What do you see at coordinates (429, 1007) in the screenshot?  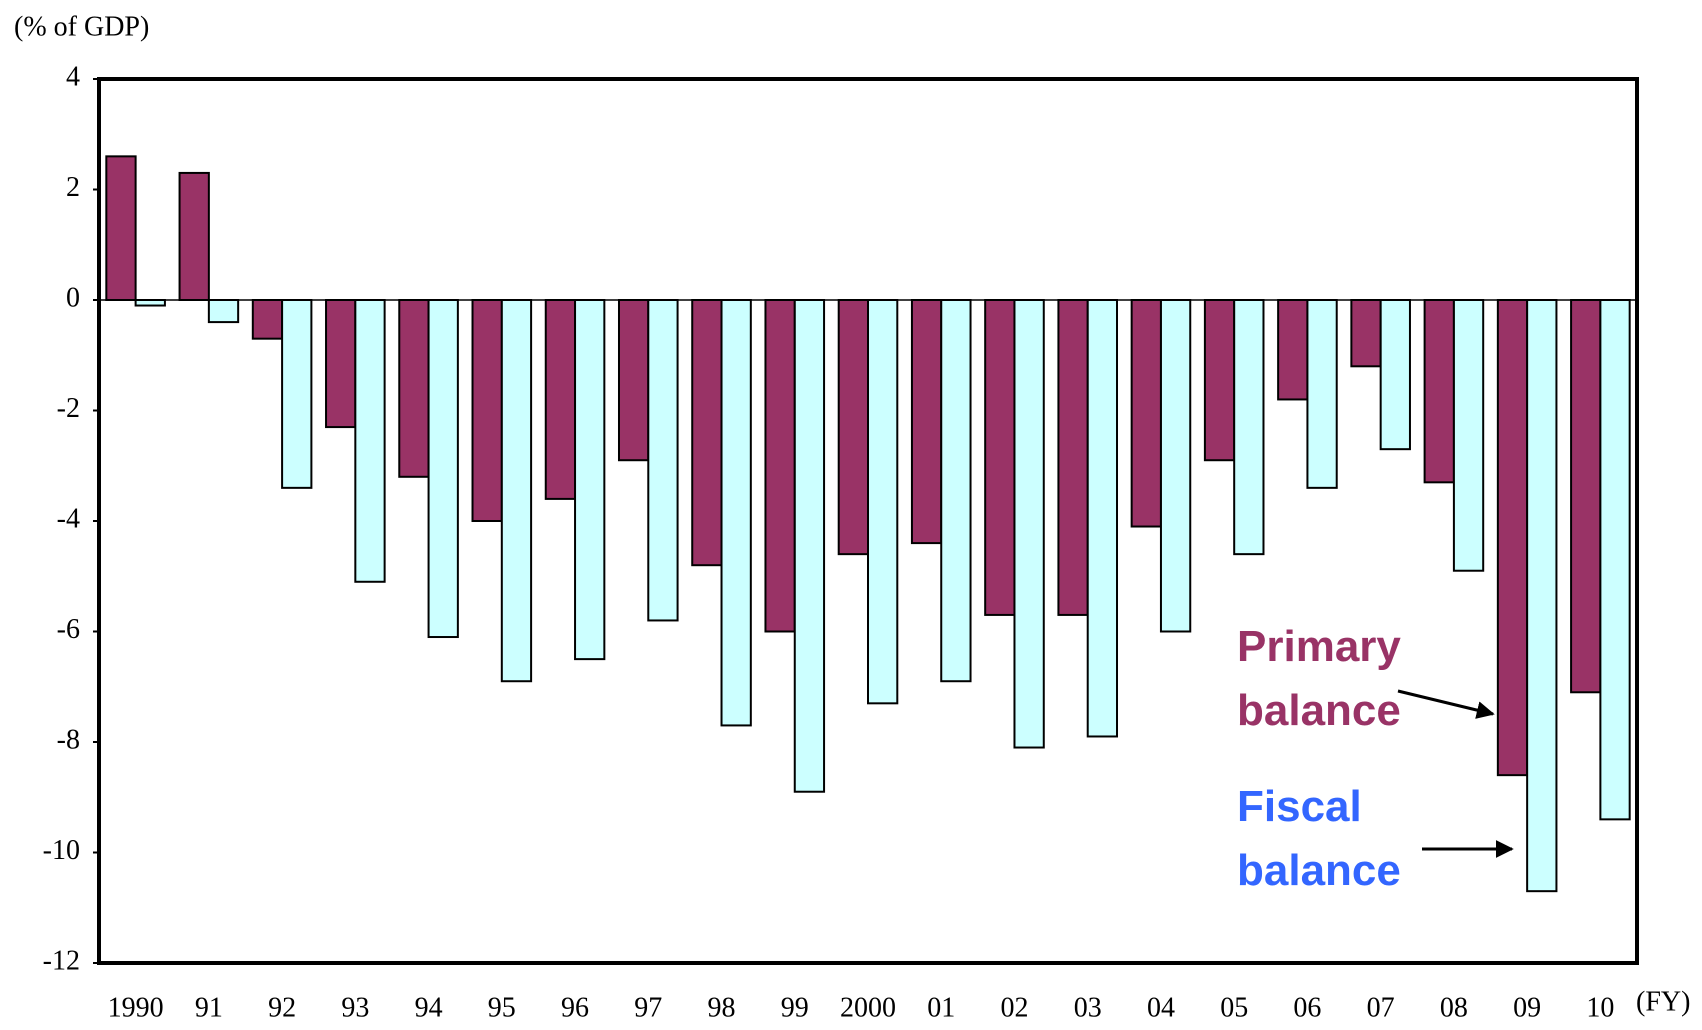 I see `x-tick-label: 94` at bounding box center [429, 1007].